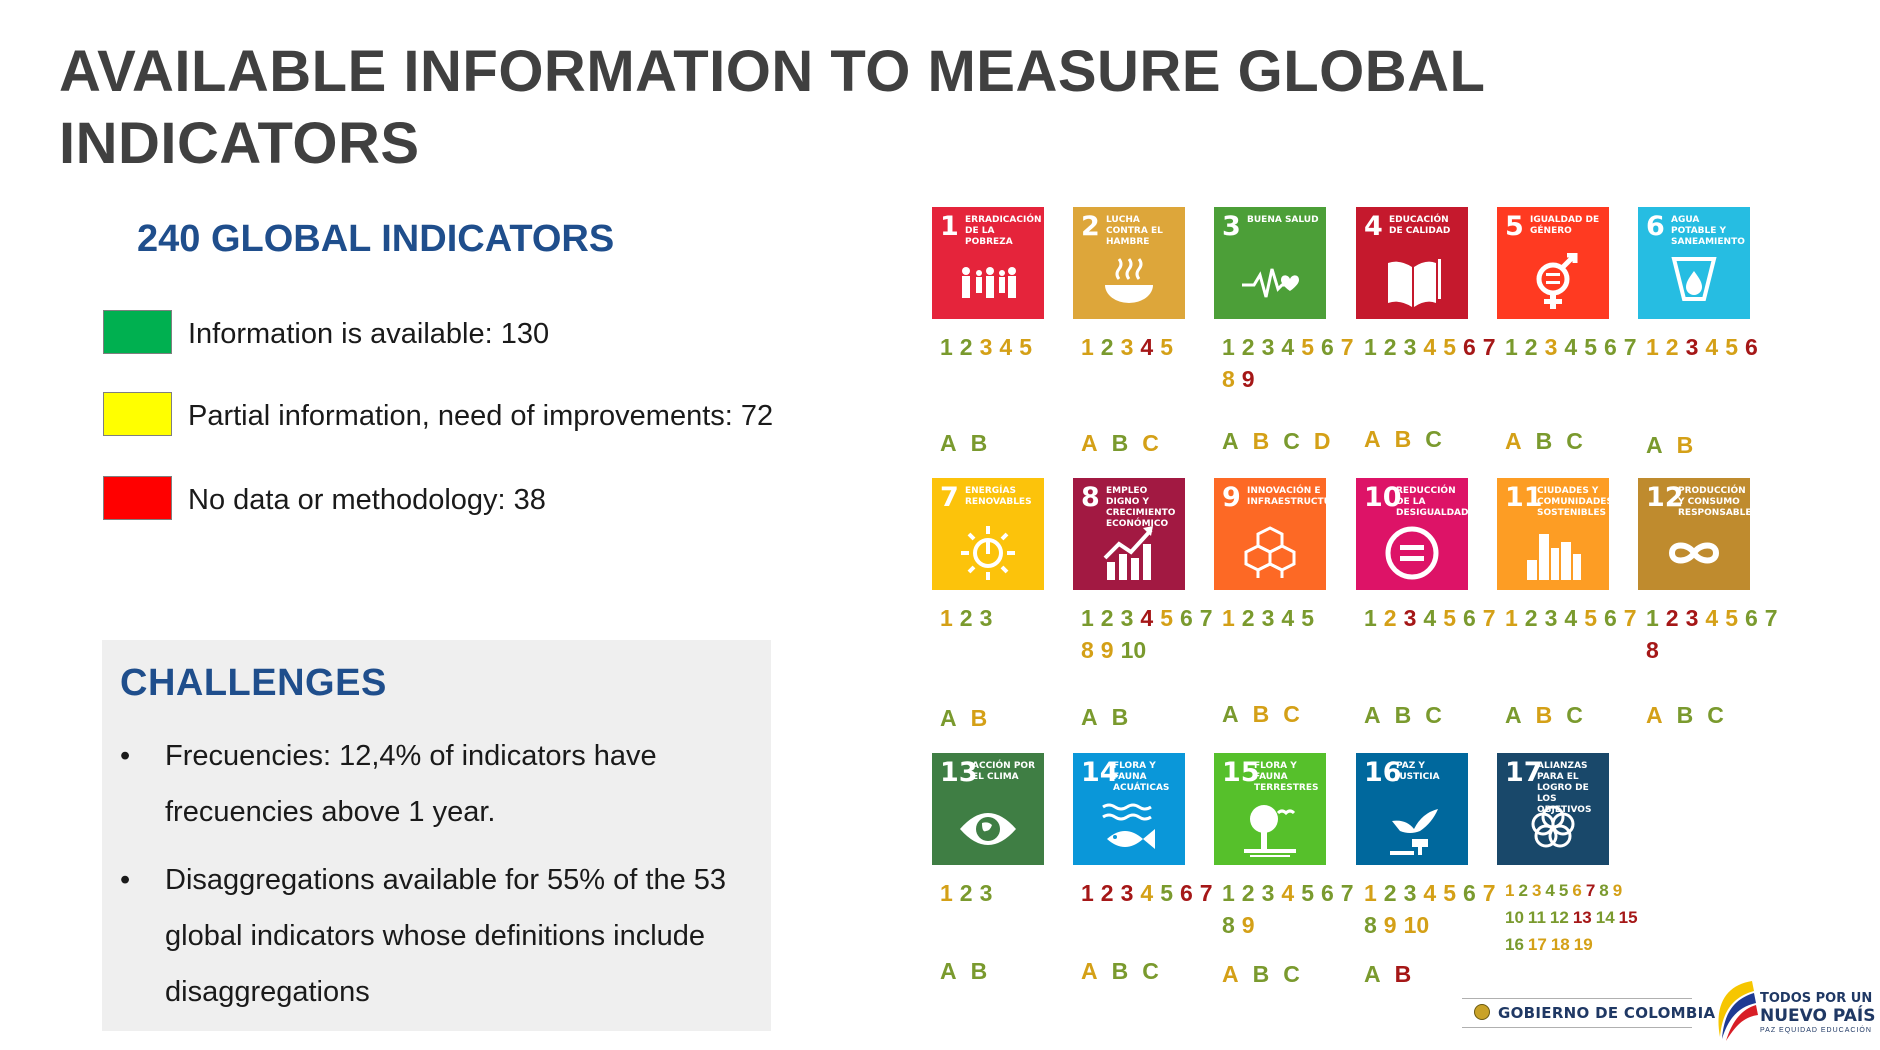  What do you see at coordinates (137, 332) in the screenshot?
I see `legend-green-swatch` at bounding box center [137, 332].